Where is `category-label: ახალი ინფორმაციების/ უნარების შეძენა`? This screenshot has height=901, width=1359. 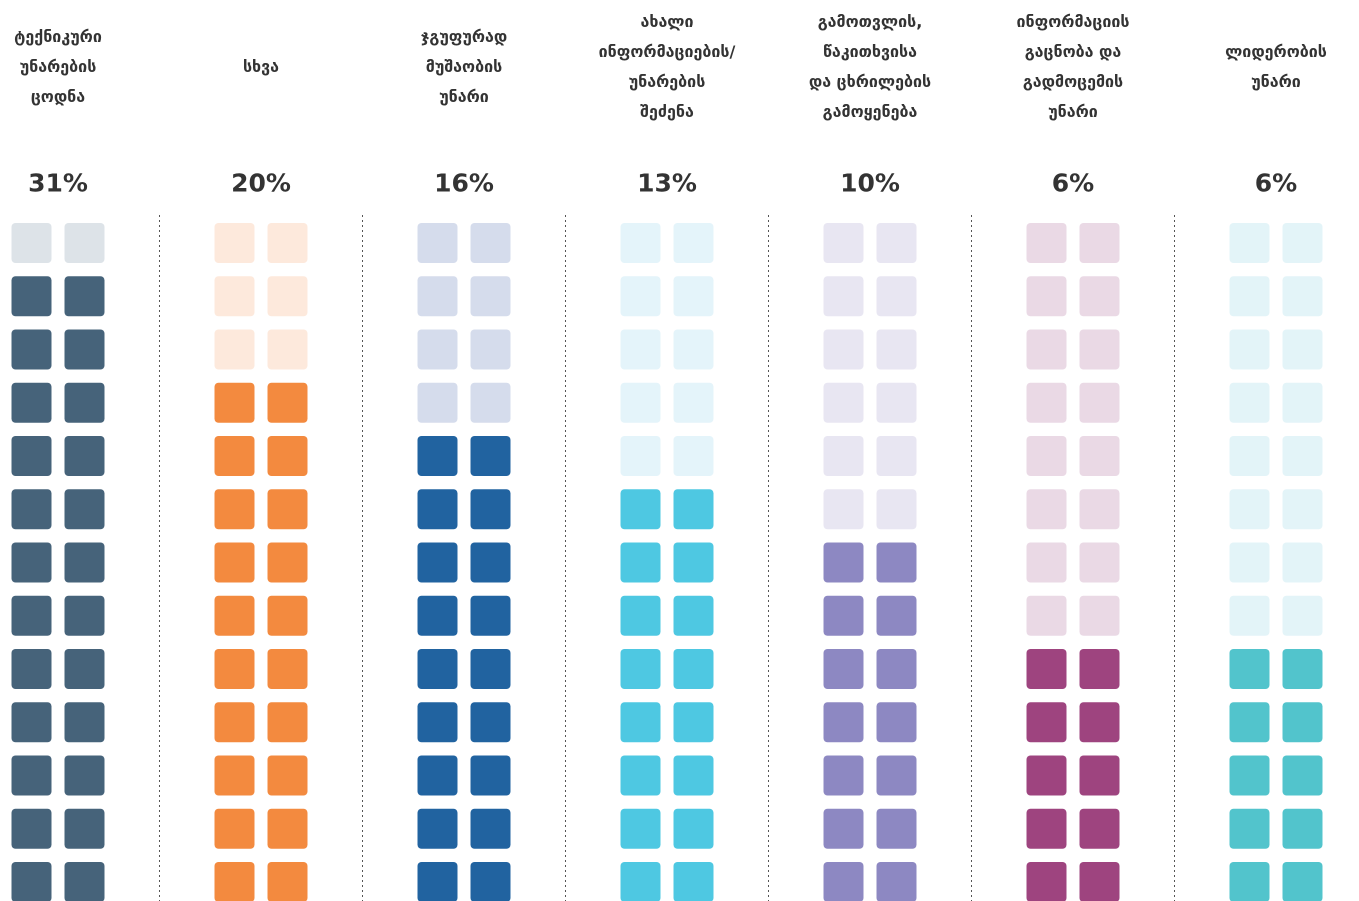
category-label: ახალი ინფორმაციების/ უნარების შეძენა is located at coordinates (667, 66).